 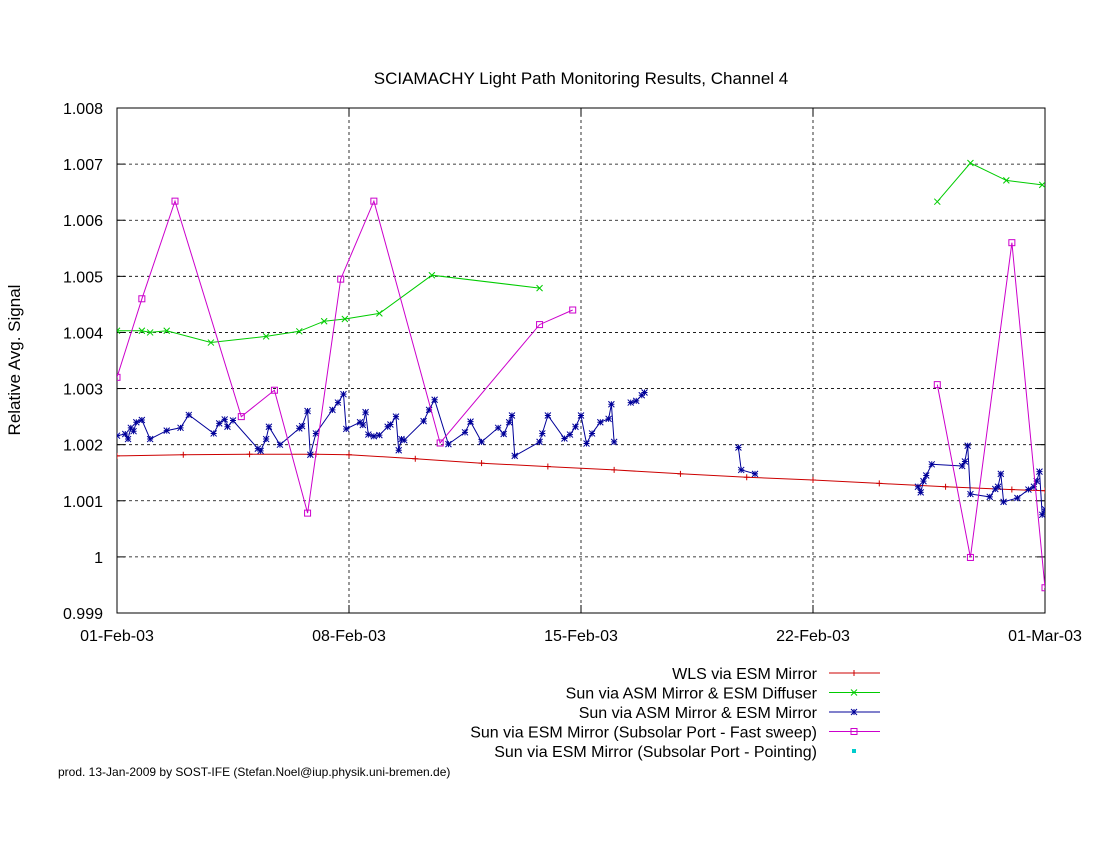 What do you see at coordinates (117, 636) in the screenshot?
I see `x-tick-label: 01-Feb-03` at bounding box center [117, 636].